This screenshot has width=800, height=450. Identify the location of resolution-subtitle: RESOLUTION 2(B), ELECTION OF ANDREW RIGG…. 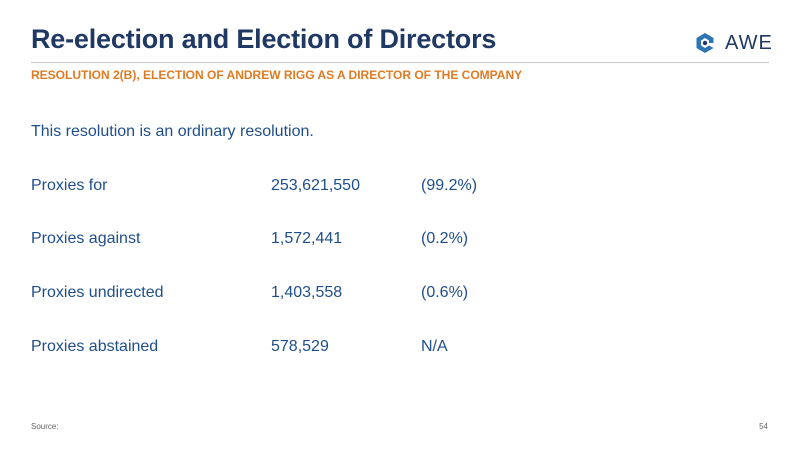
(277, 75).